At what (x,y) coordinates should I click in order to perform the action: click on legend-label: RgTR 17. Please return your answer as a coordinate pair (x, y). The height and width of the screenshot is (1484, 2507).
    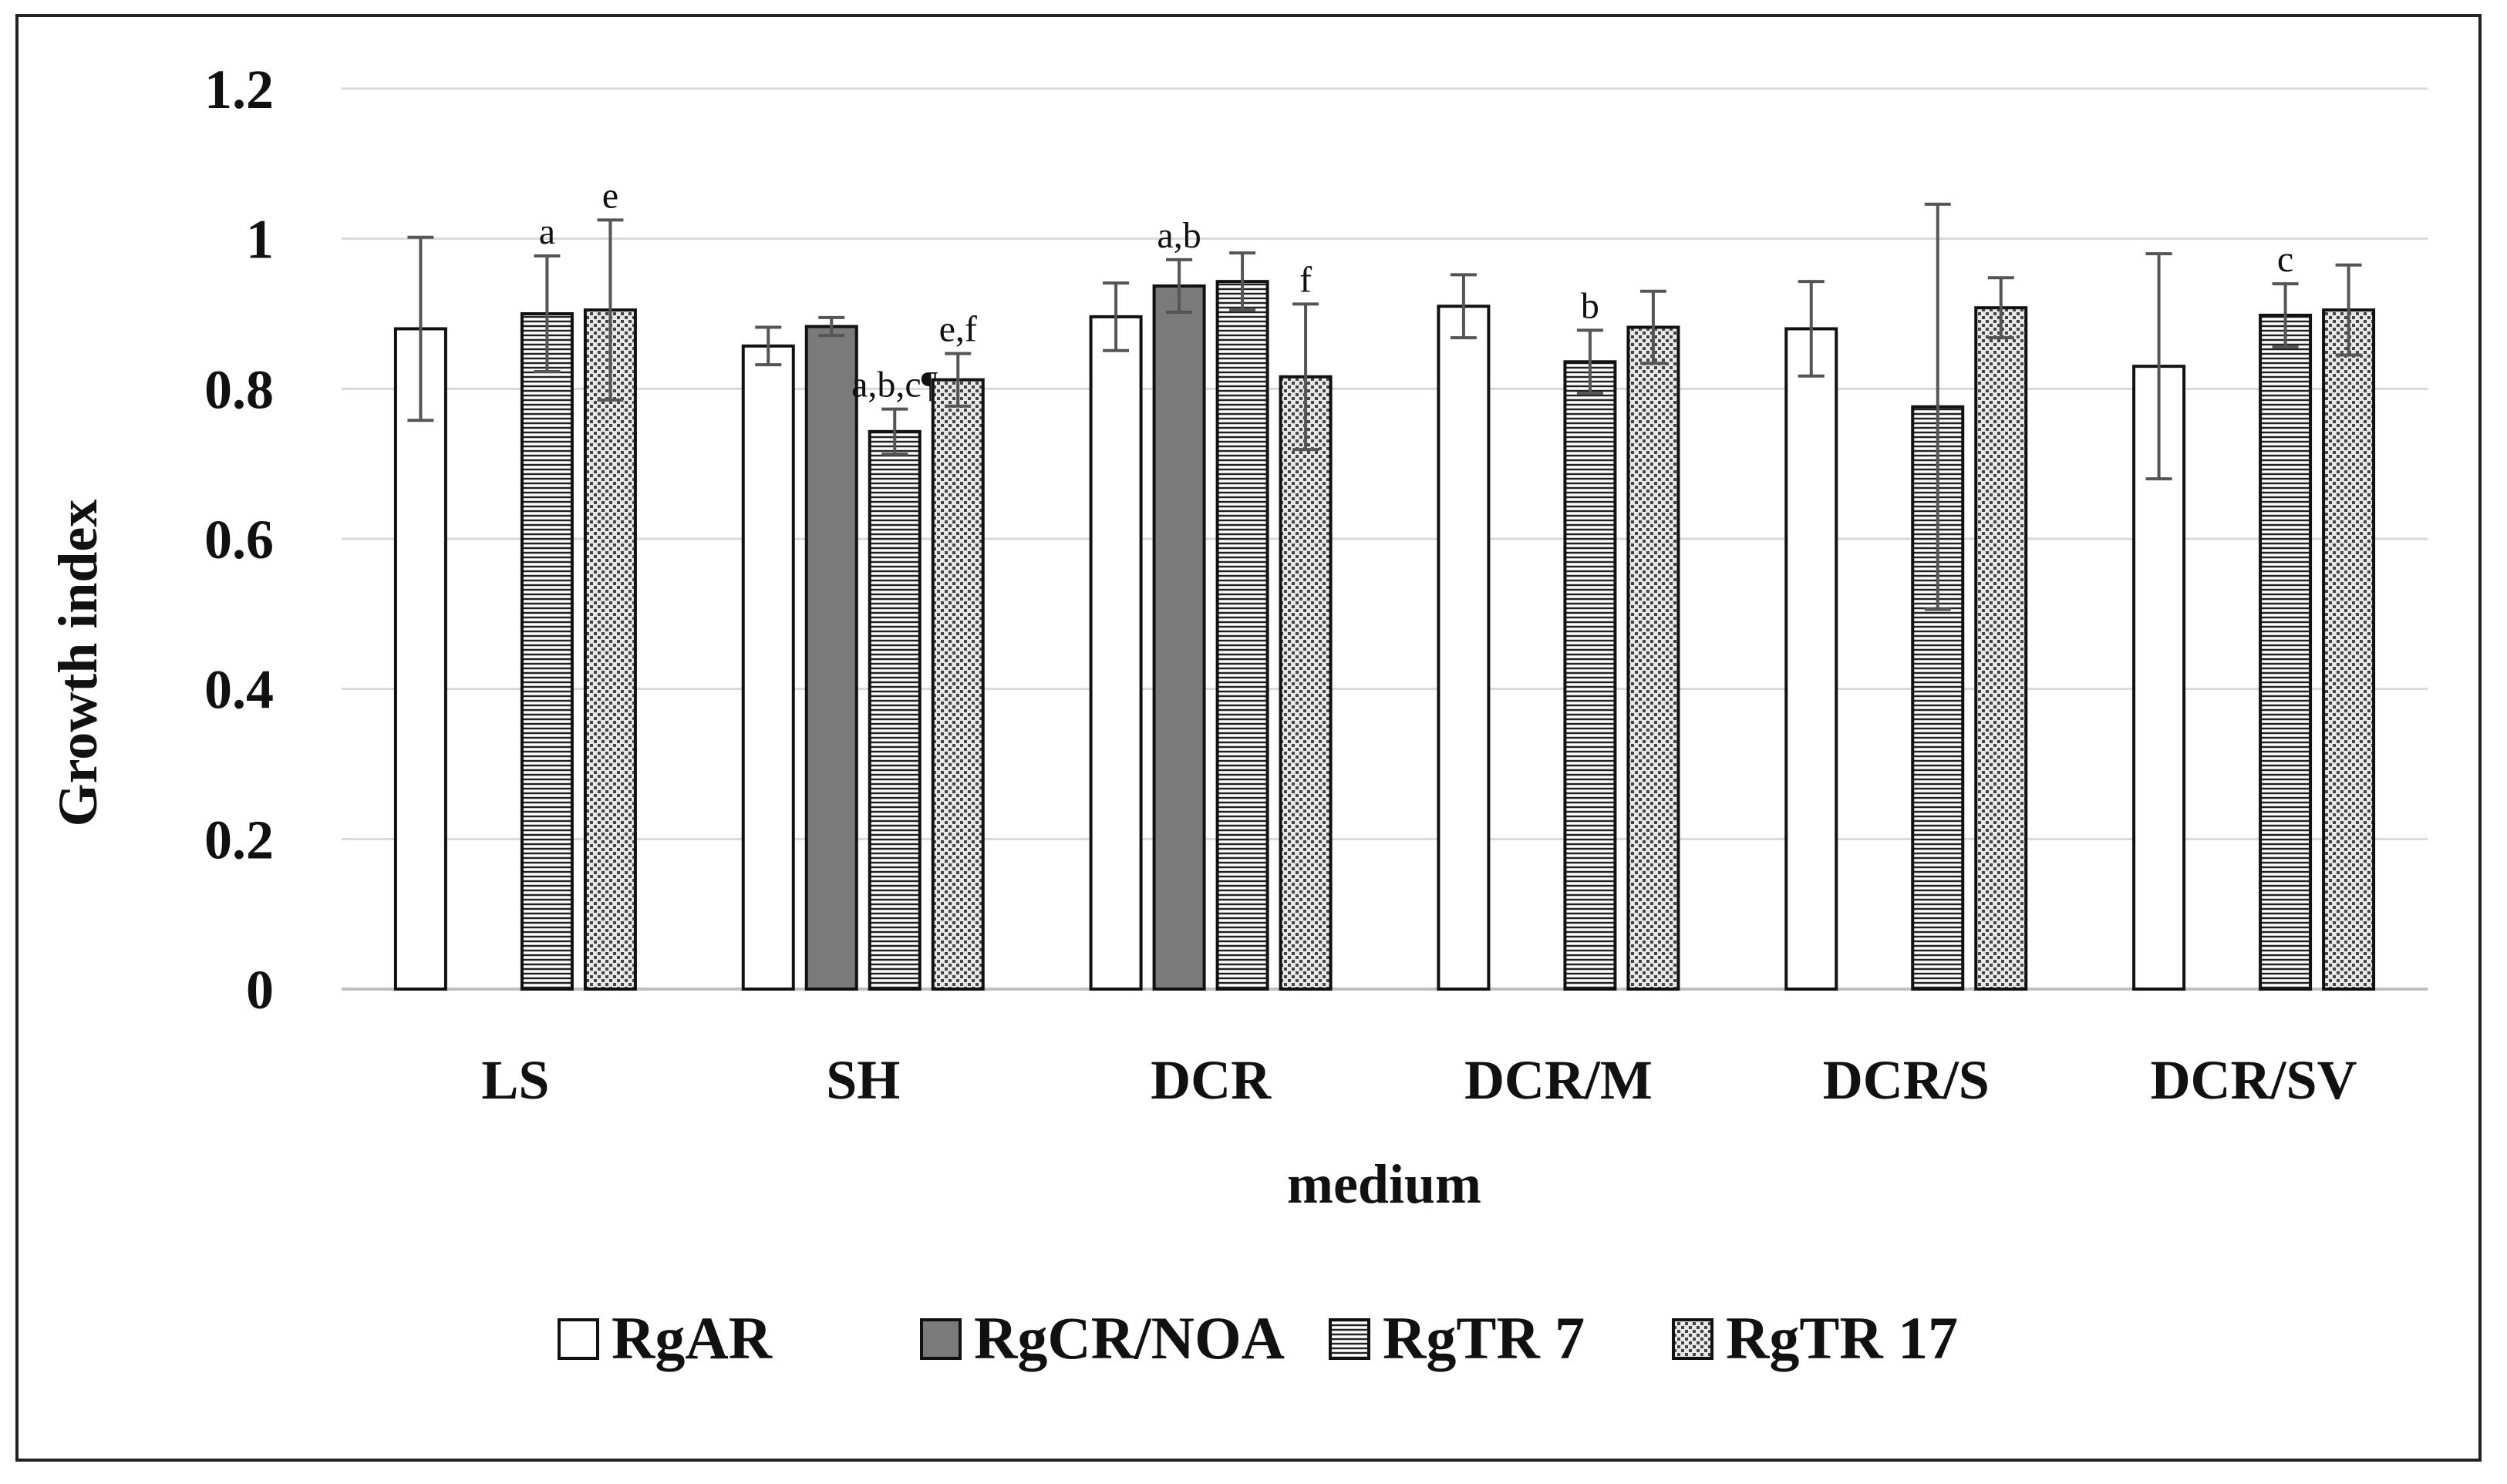
    Looking at the image, I should click on (1842, 1337).